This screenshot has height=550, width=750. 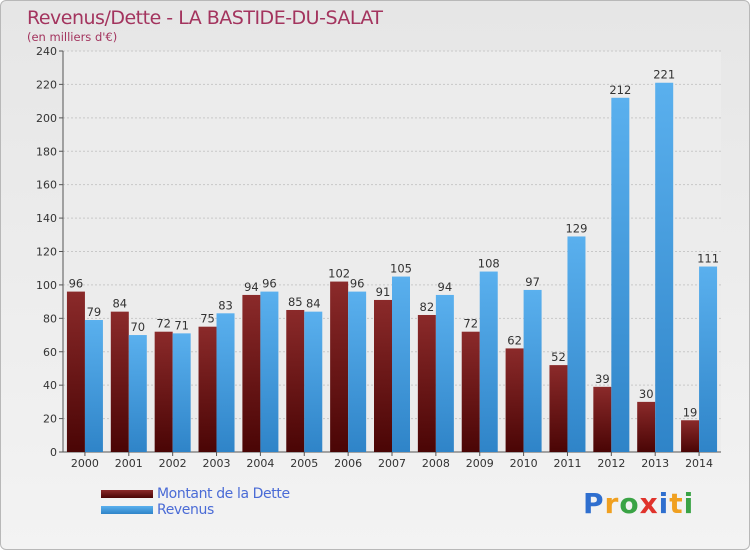 What do you see at coordinates (127, 510) in the screenshot?
I see `legend-swatch-revenue` at bounding box center [127, 510].